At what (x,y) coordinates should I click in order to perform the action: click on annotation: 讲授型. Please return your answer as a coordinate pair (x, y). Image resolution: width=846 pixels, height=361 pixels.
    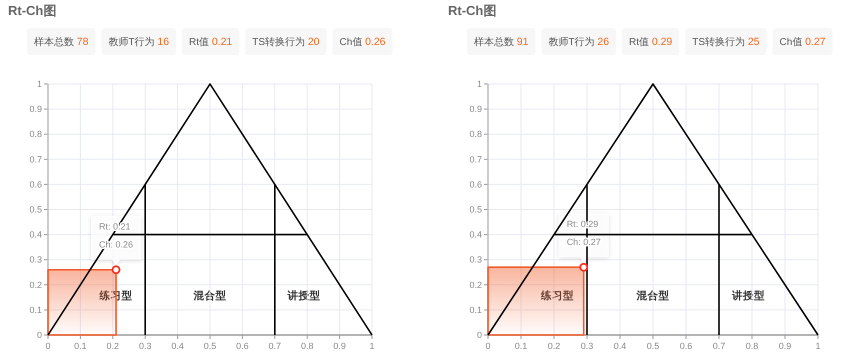
    Looking at the image, I should click on (303, 295).